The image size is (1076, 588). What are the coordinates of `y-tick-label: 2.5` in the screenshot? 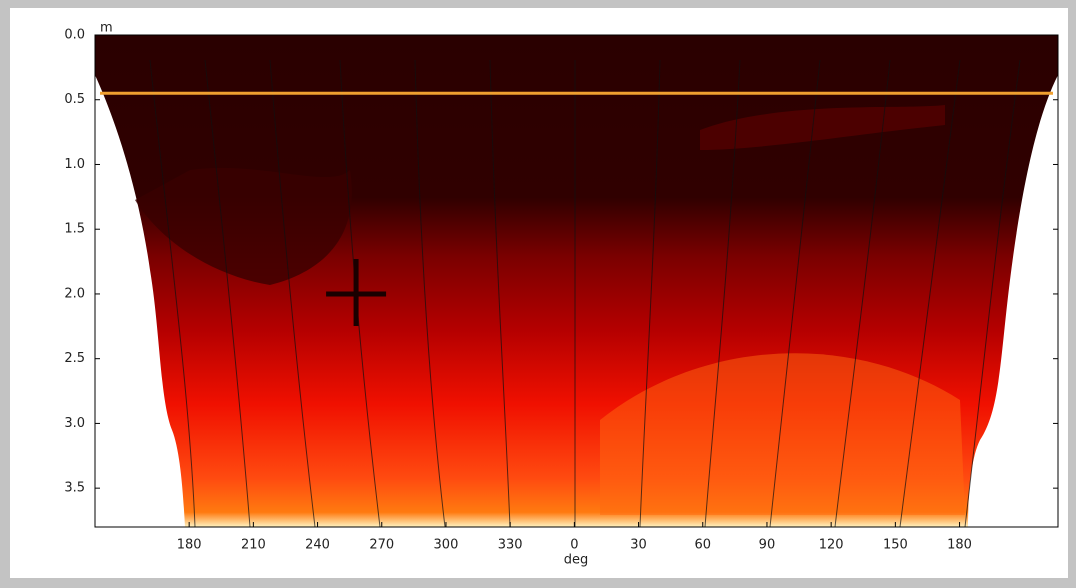 It's located at (74, 358).